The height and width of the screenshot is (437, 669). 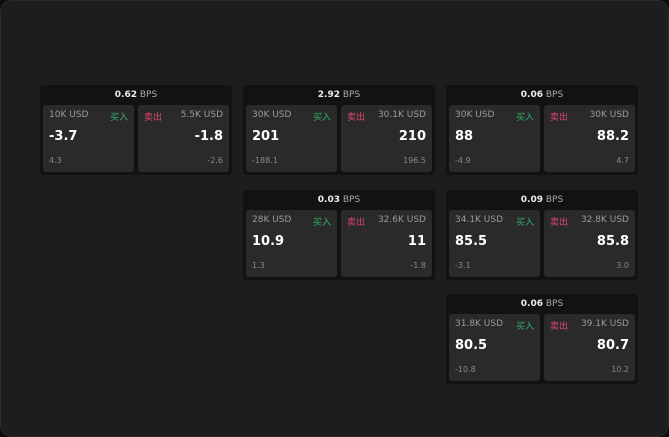 What do you see at coordinates (622, 160) in the screenshot?
I see `sell-change: 4.7` at bounding box center [622, 160].